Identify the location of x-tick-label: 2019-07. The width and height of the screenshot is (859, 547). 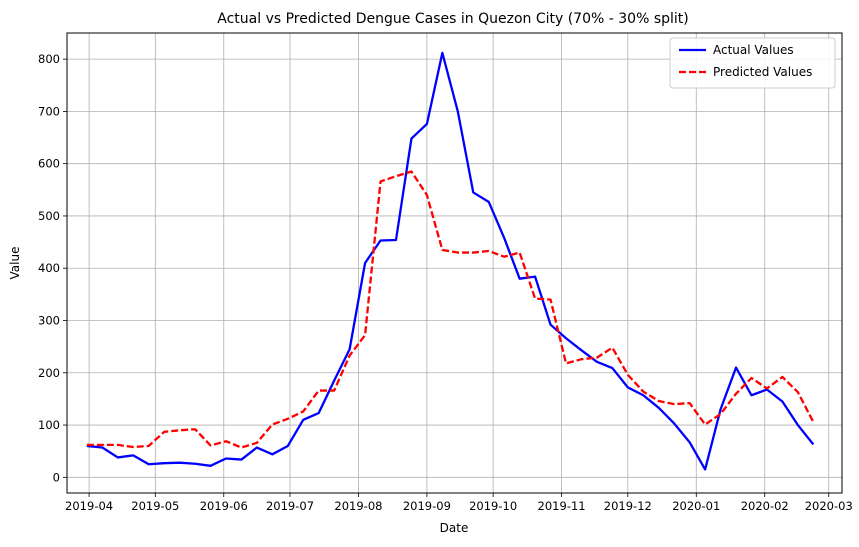
(290, 506).